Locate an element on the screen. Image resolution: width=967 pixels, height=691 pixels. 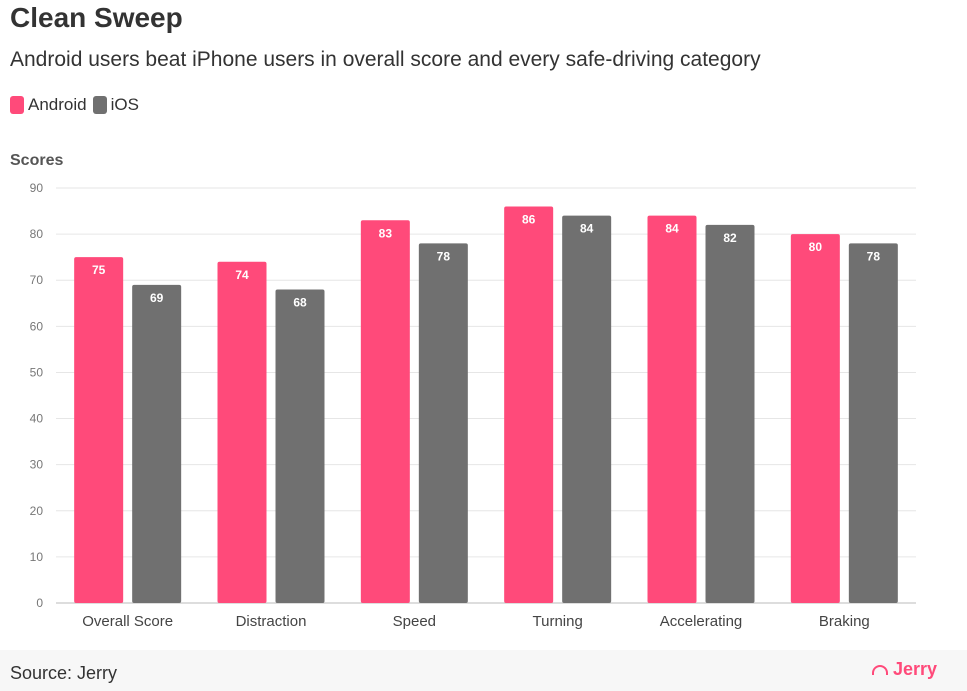
y-tick-label-40: 40 is located at coordinates (37, 419).